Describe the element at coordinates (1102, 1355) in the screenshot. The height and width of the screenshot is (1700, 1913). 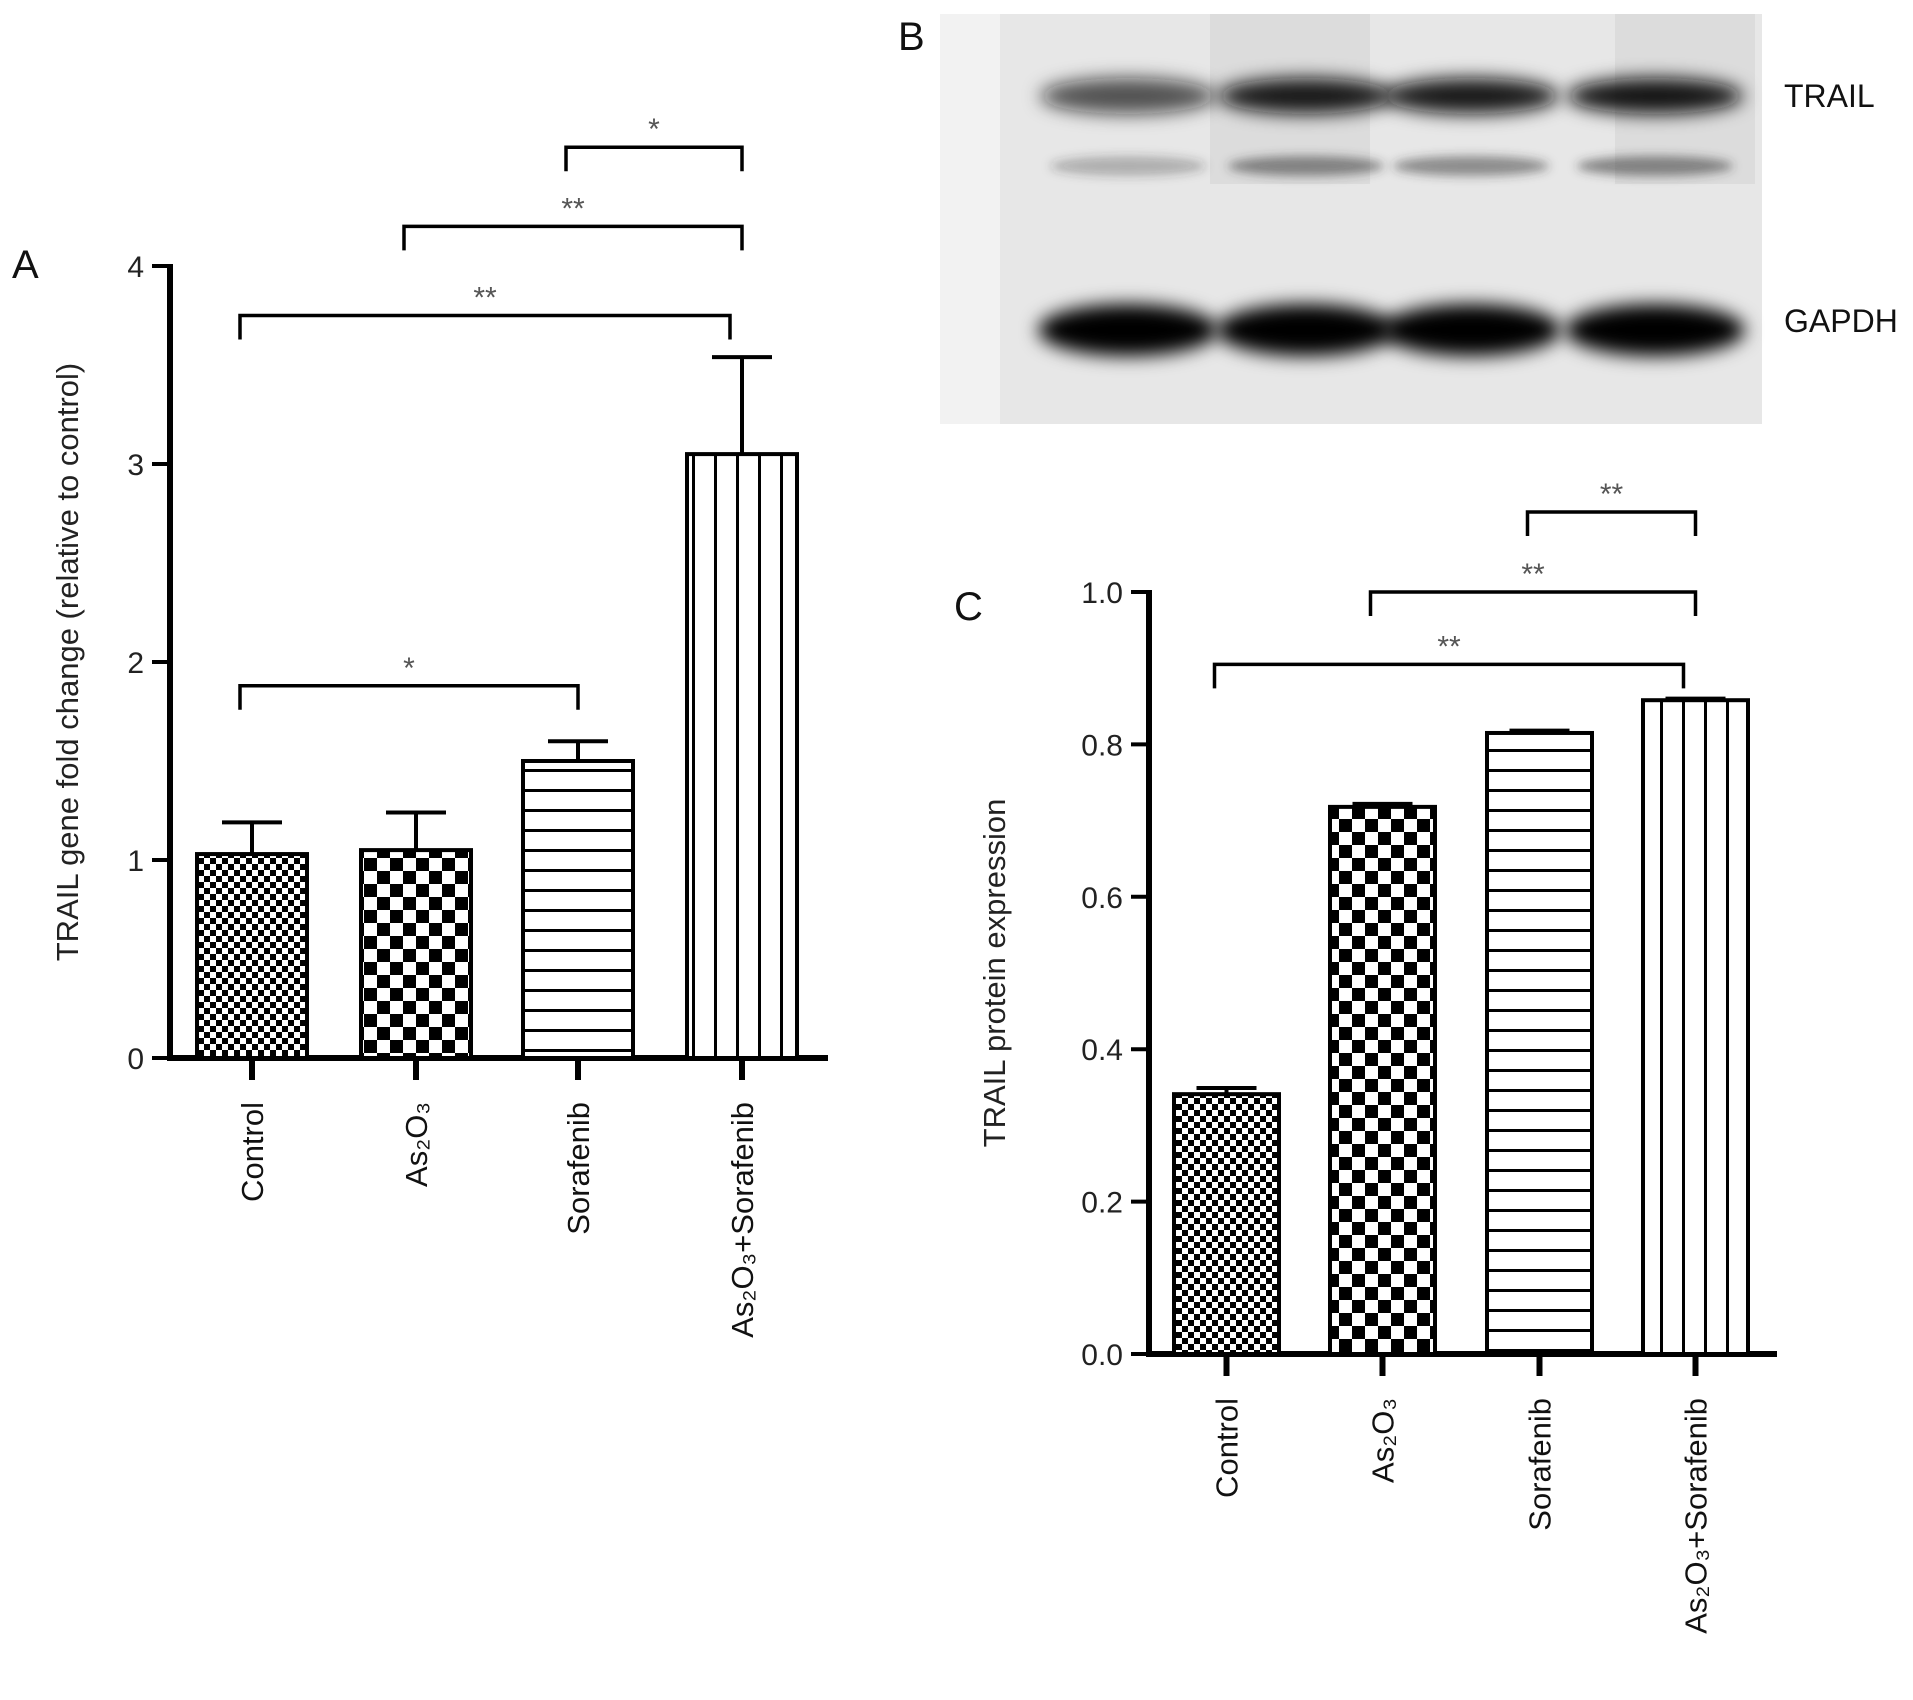
I see `y-tick-label: 0.0` at that location.